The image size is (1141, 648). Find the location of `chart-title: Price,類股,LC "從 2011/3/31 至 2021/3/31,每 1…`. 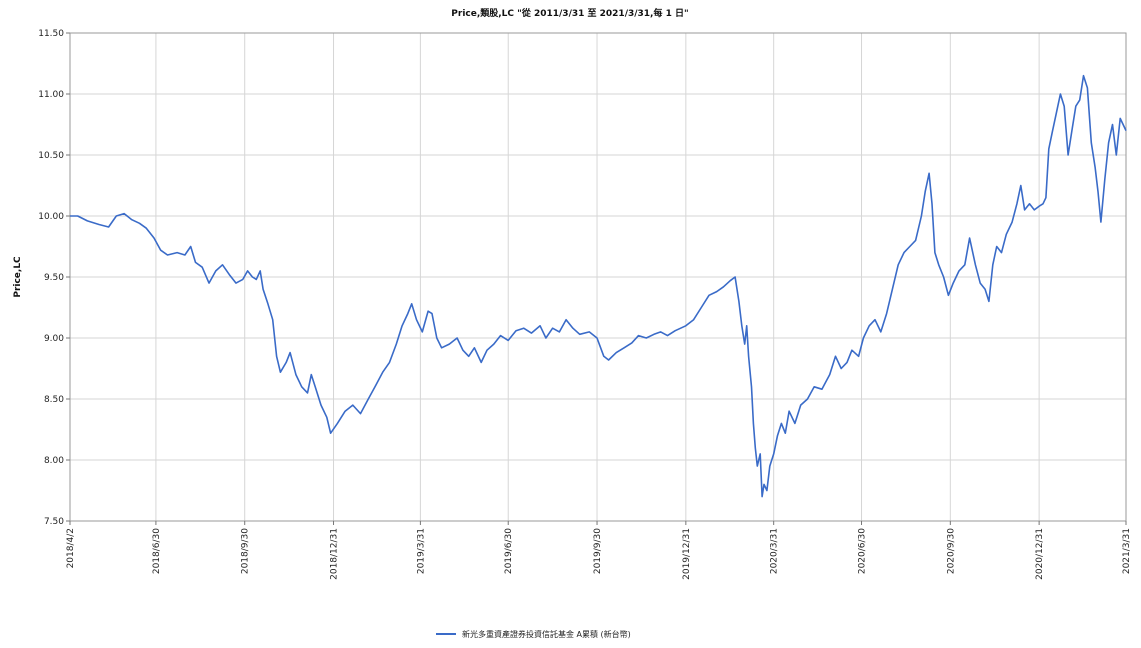

chart-title: Price,類股,LC "從 2011/3/31 至 2021/3/31,每 1… is located at coordinates (569, 13).